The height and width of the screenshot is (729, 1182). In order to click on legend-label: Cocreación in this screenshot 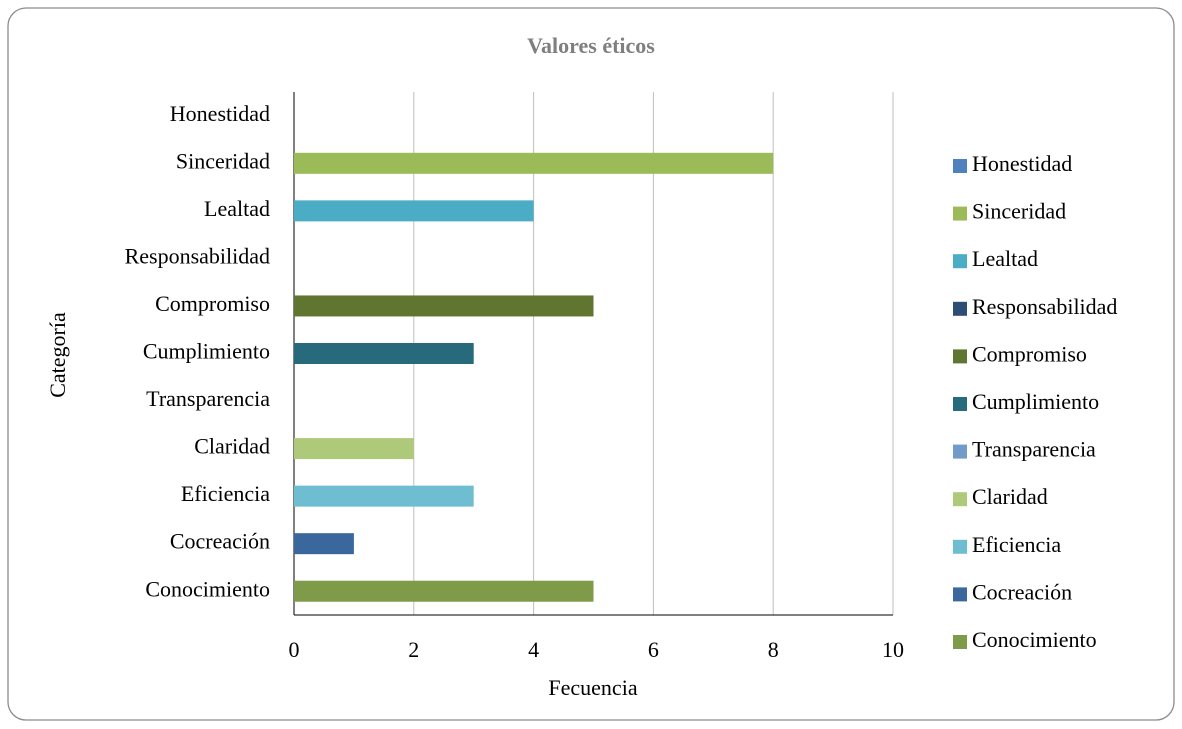, I will do `click(1022, 591)`.